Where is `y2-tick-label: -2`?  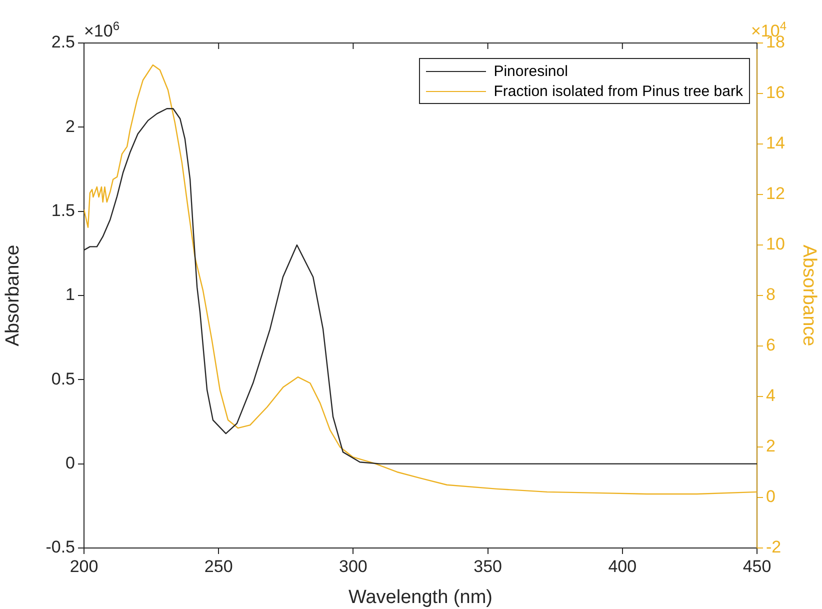 y2-tick-label: -2 is located at coordinates (774, 547).